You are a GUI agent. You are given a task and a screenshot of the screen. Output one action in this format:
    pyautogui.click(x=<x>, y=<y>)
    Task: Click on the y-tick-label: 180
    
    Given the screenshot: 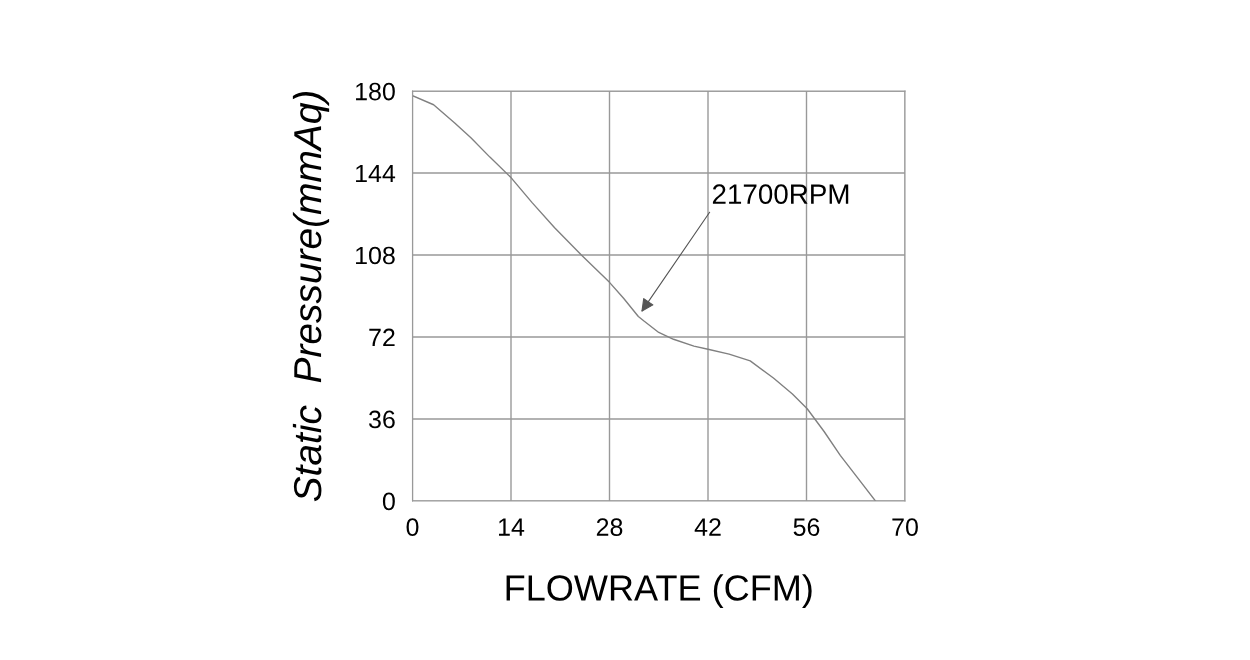 What is the action you would take?
    pyautogui.click(x=375, y=91)
    